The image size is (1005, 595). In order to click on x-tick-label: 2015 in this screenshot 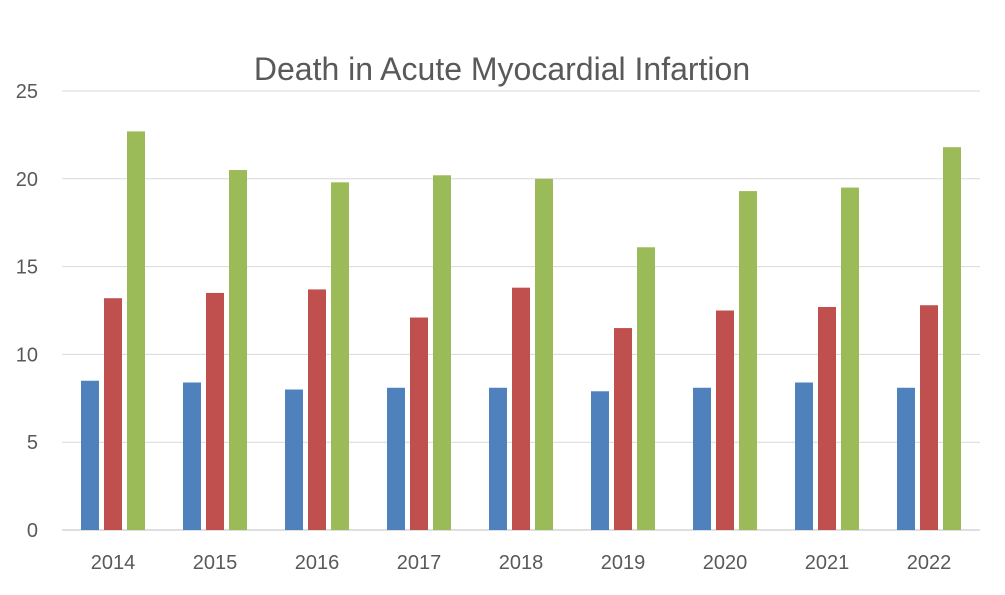, I will do `click(215, 563)`.